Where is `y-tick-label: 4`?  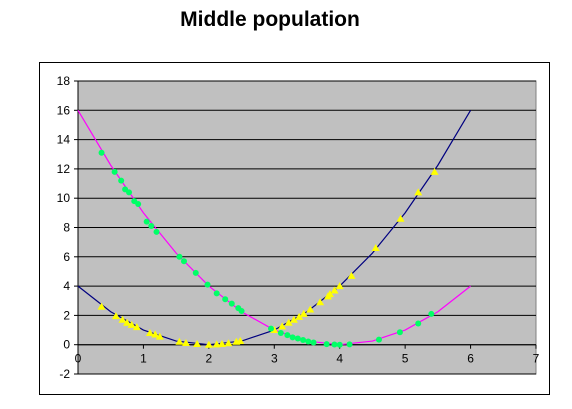
y-tick-label: 4 is located at coordinates (66, 286).